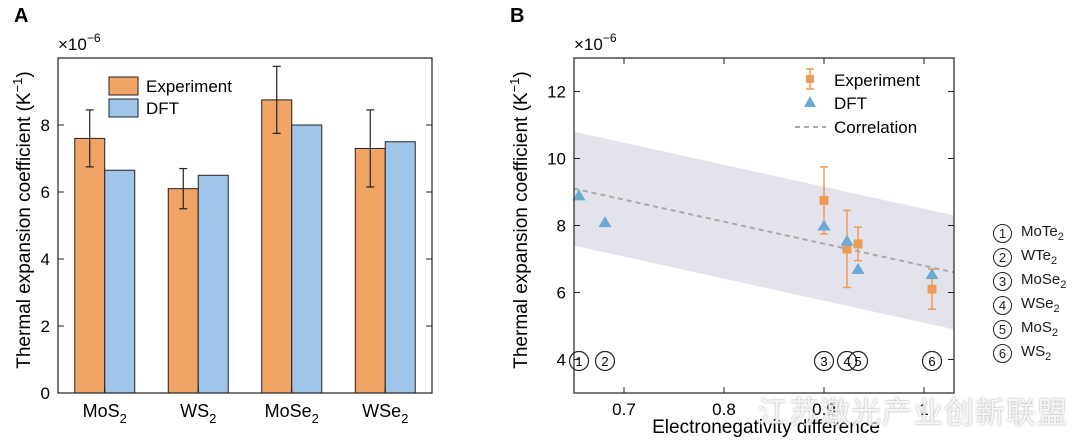  Describe the element at coordinates (923, 409) in the screenshot. I see `x-tick-label: 1` at that location.